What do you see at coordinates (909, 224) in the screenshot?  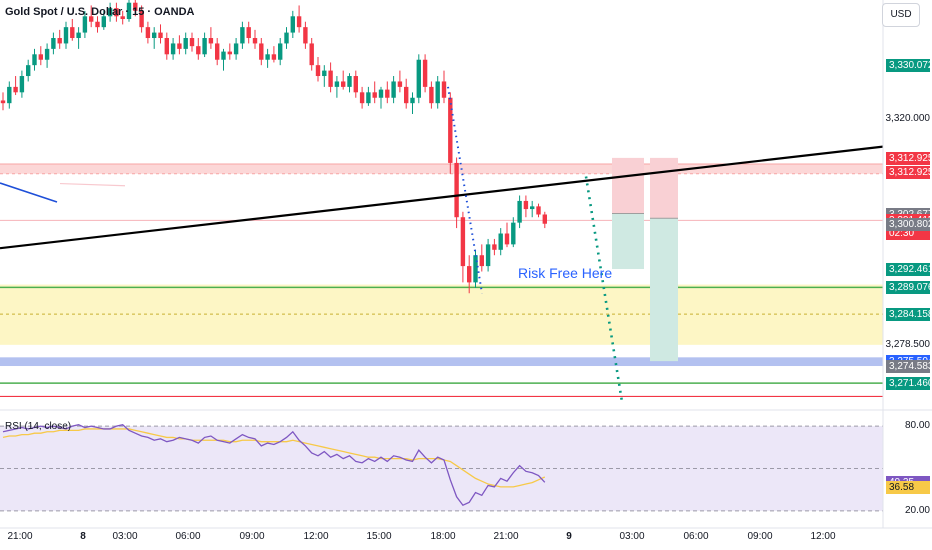 I see `price-tag: 3,300.802` at bounding box center [909, 224].